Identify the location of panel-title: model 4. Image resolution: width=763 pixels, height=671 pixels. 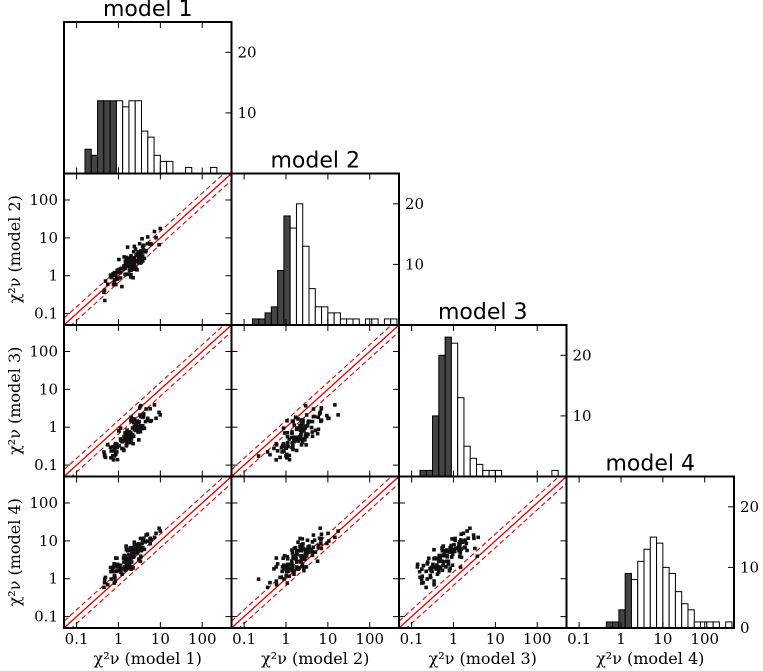
(651, 464).